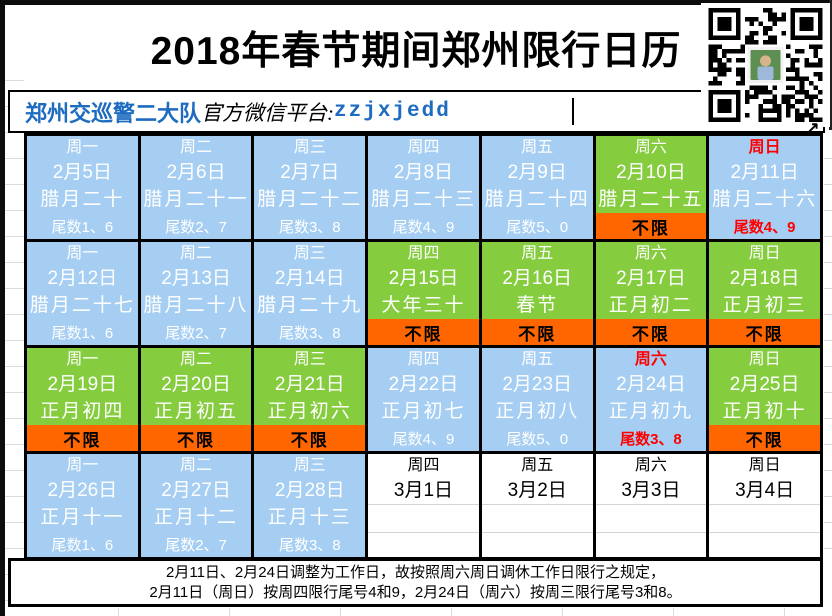 This screenshot has height=616, width=832. What do you see at coordinates (537, 187) in the screenshot?
I see `calendar-day-cell: 周五 2月9日 腊月二十四 尾数5、0` at bounding box center [537, 187].